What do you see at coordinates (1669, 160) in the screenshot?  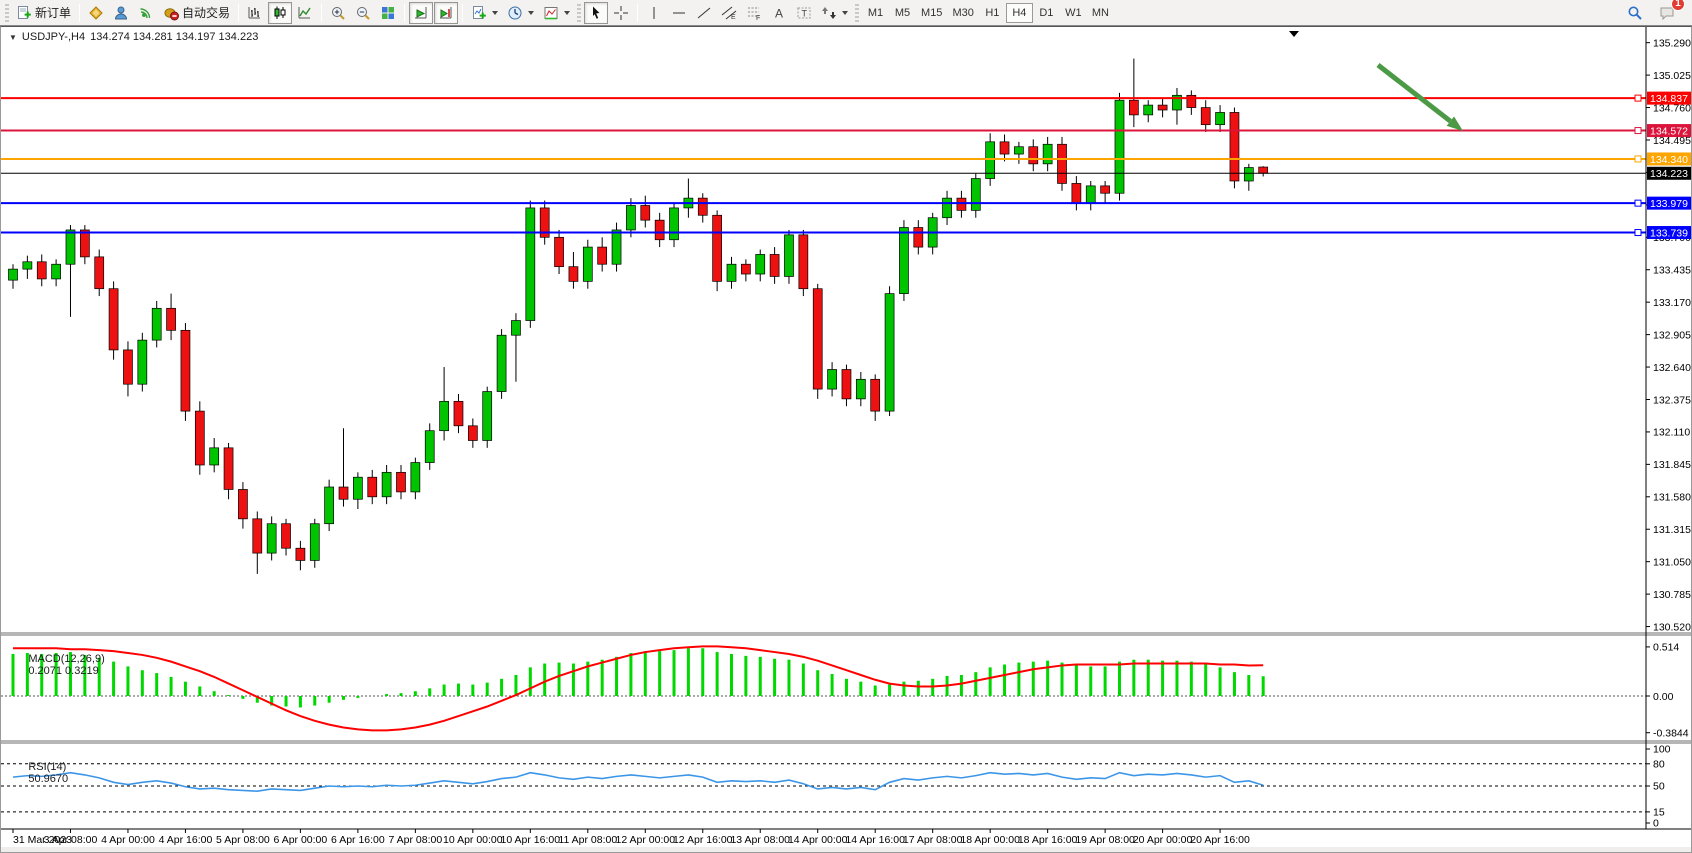 I see `svg-text: 134.340` at bounding box center [1669, 160].